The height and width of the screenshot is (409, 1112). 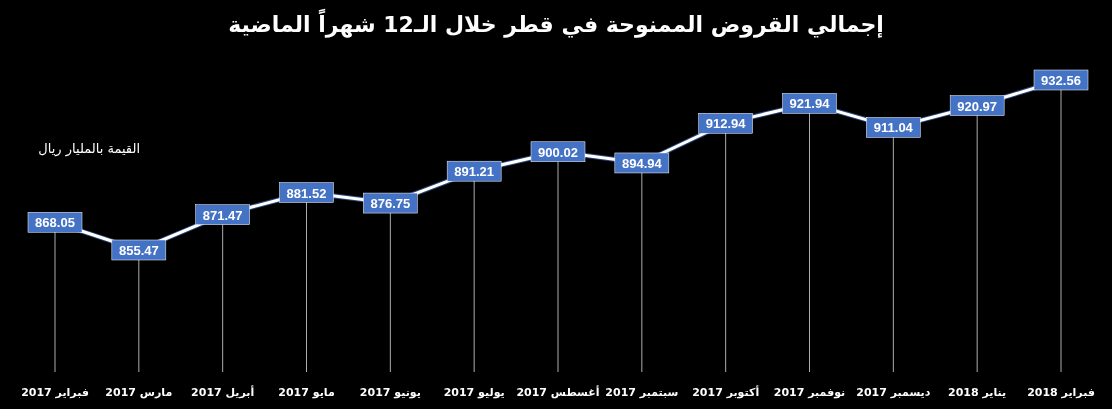 I want to click on data-label: 855.47, so click(x=138, y=250).